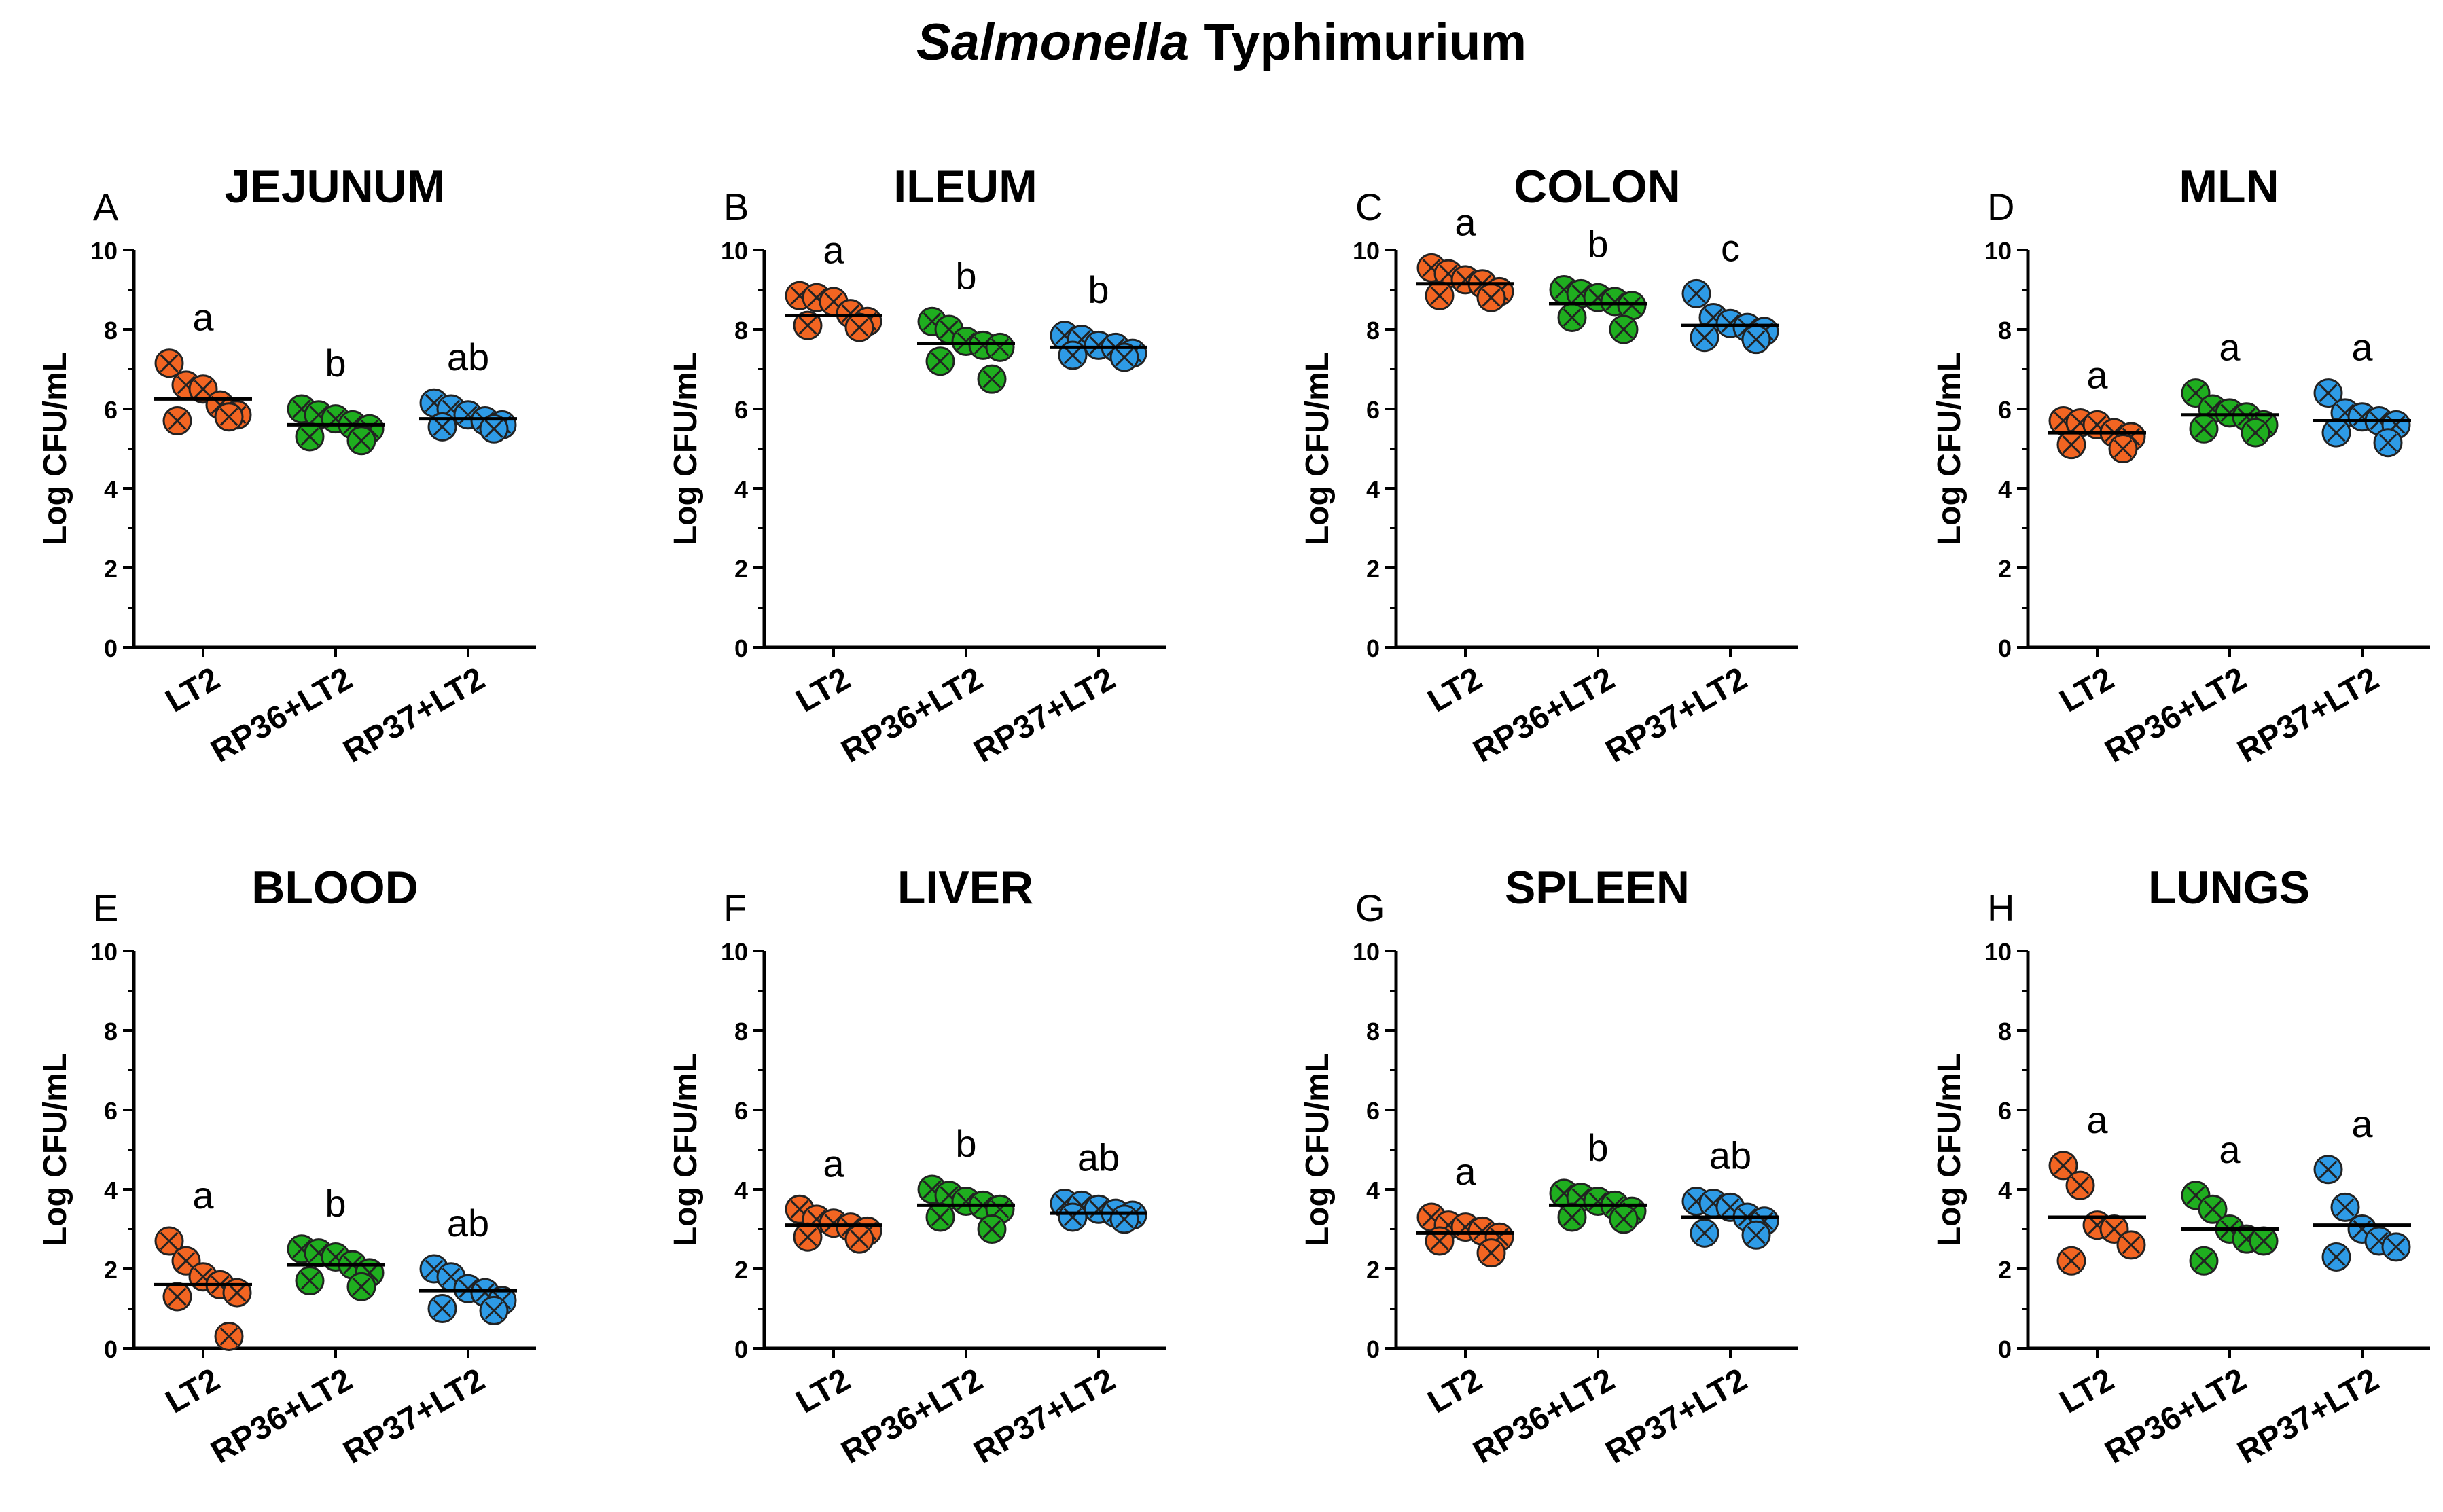 This screenshot has width=2443, height=1512. Describe the element at coordinates (1949, 1149) in the screenshot. I see `y-axis-label: Log CFU/mL` at that location.